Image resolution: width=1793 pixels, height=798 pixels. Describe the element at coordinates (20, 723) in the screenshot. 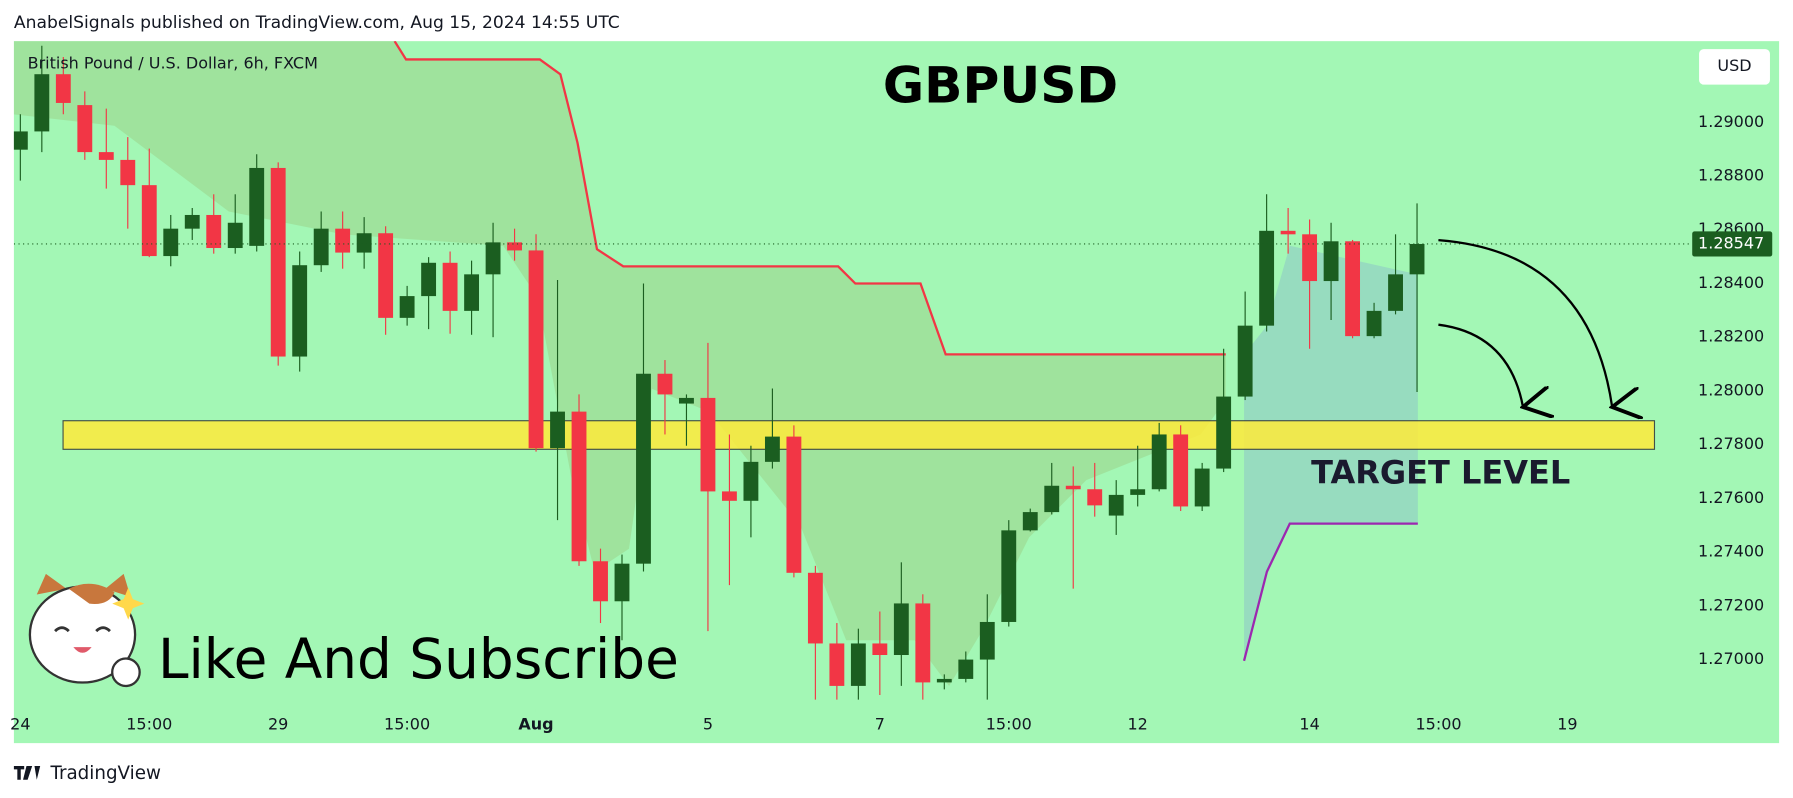

I see `x-tick-label: 24` at that location.